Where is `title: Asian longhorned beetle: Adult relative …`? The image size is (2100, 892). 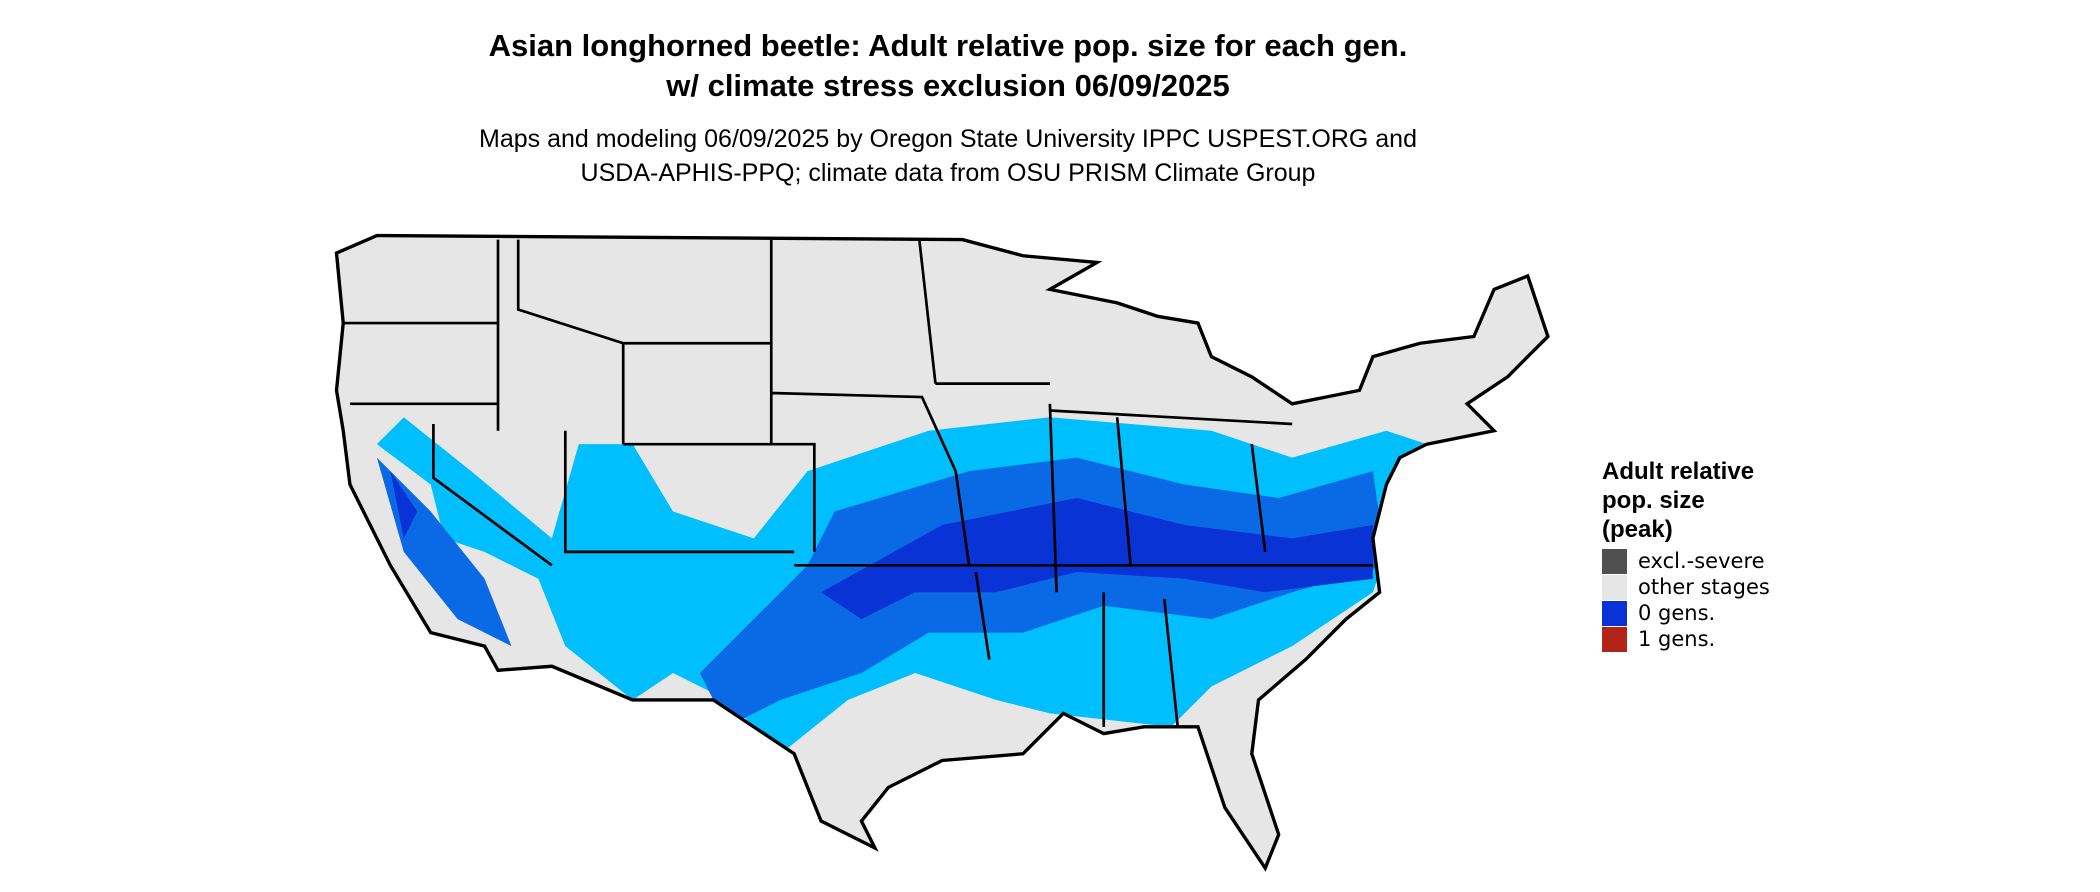
title: Asian longhorned beetle: Adult relative … is located at coordinates (948, 107).